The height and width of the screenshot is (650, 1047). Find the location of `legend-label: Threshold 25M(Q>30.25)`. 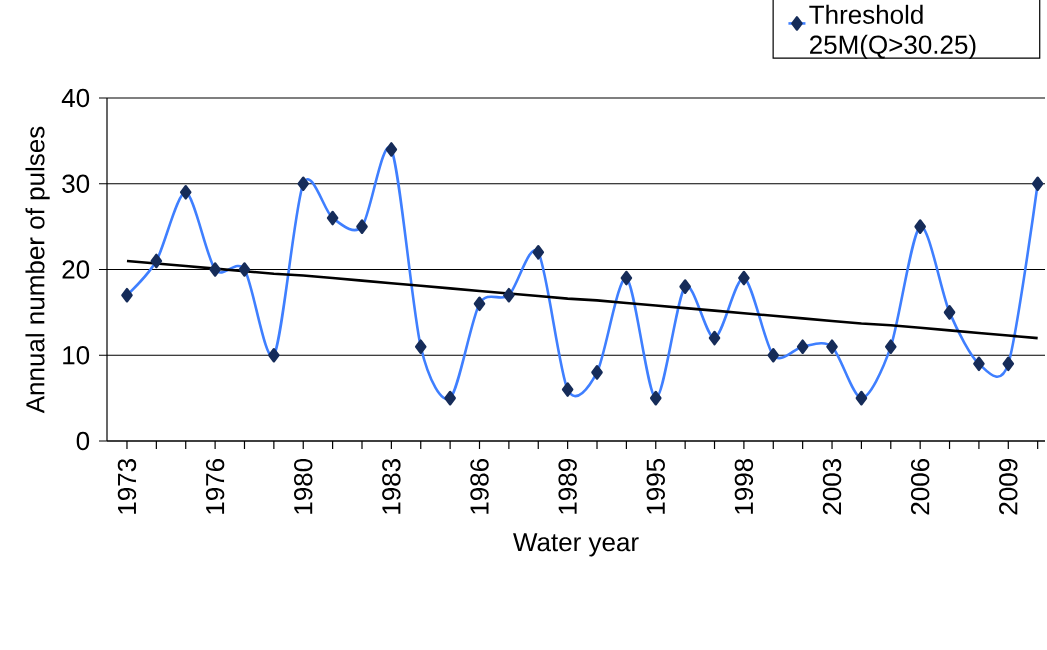

legend-label: Threshold 25M(Q>30.25) is located at coordinates (892, 32).